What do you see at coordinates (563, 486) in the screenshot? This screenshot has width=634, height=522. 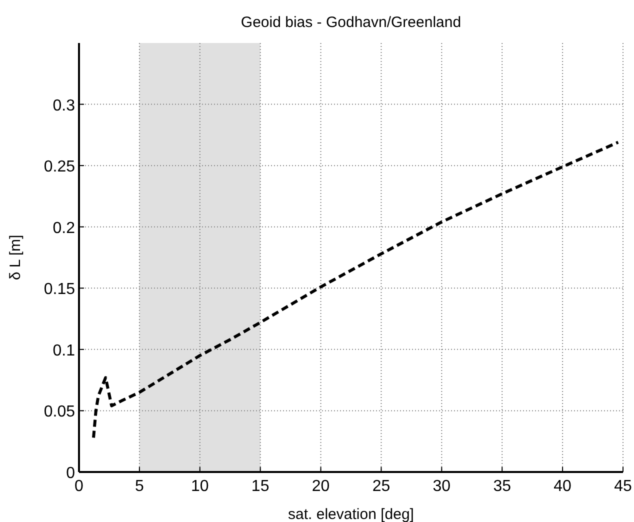 I see `x-tick-label: 40` at bounding box center [563, 486].